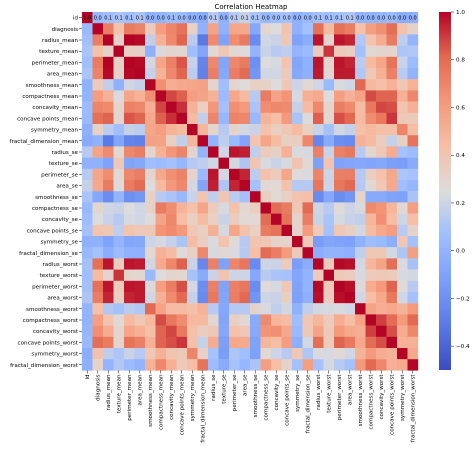 The height and width of the screenshot is (449, 474). Describe the element at coordinates (64, 164) in the screenshot. I see `y-tick-label: texture_se` at that location.